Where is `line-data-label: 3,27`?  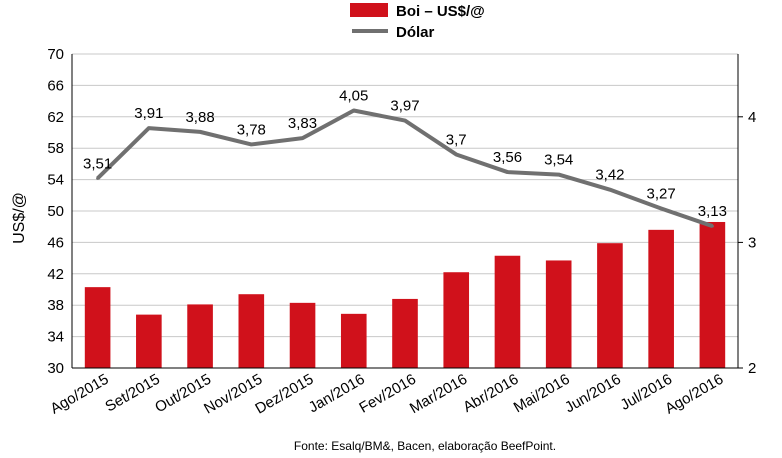
line-data-label: 3,27 is located at coordinates (661, 193).